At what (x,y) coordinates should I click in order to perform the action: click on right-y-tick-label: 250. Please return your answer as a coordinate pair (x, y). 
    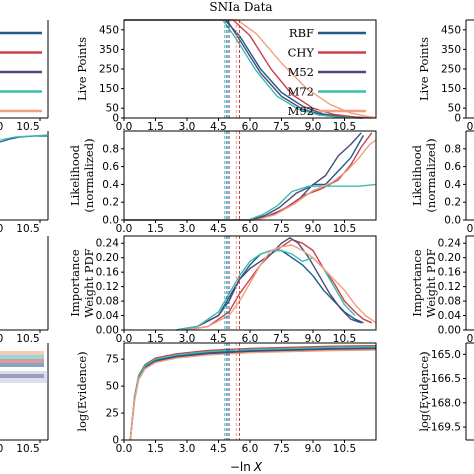
    Looking at the image, I should click on (451, 70).